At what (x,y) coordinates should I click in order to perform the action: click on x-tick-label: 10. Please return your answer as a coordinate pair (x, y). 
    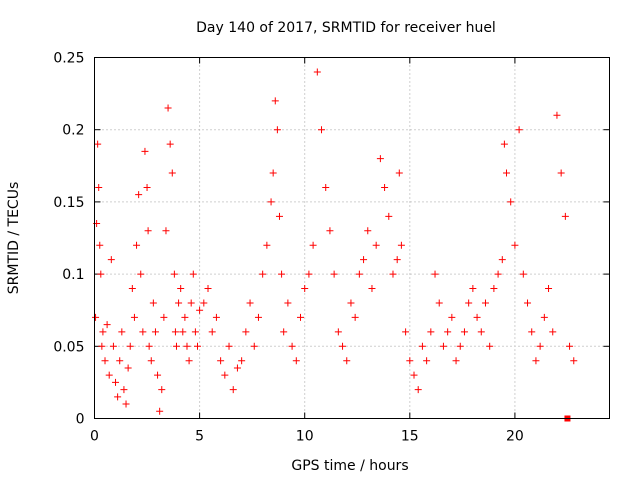
    Looking at the image, I should click on (305, 437).